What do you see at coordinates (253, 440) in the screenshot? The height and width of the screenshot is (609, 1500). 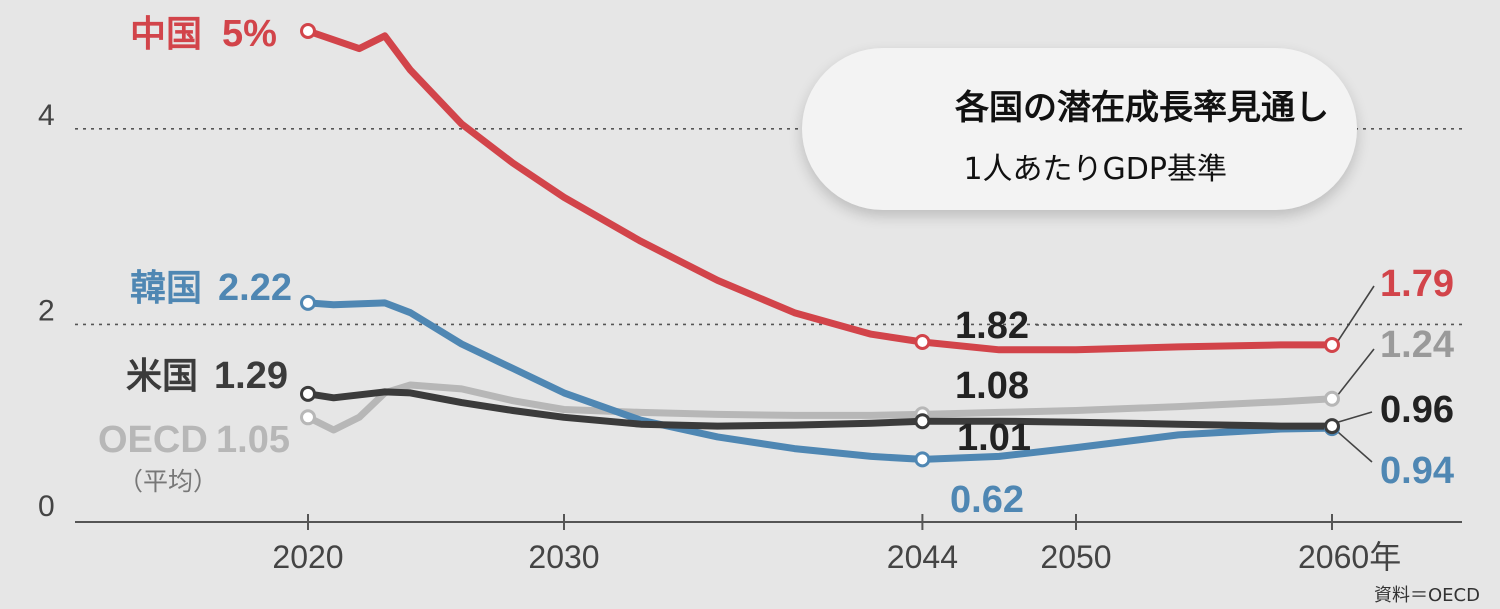 I see `start-value-OECD: 1.05` at bounding box center [253, 440].